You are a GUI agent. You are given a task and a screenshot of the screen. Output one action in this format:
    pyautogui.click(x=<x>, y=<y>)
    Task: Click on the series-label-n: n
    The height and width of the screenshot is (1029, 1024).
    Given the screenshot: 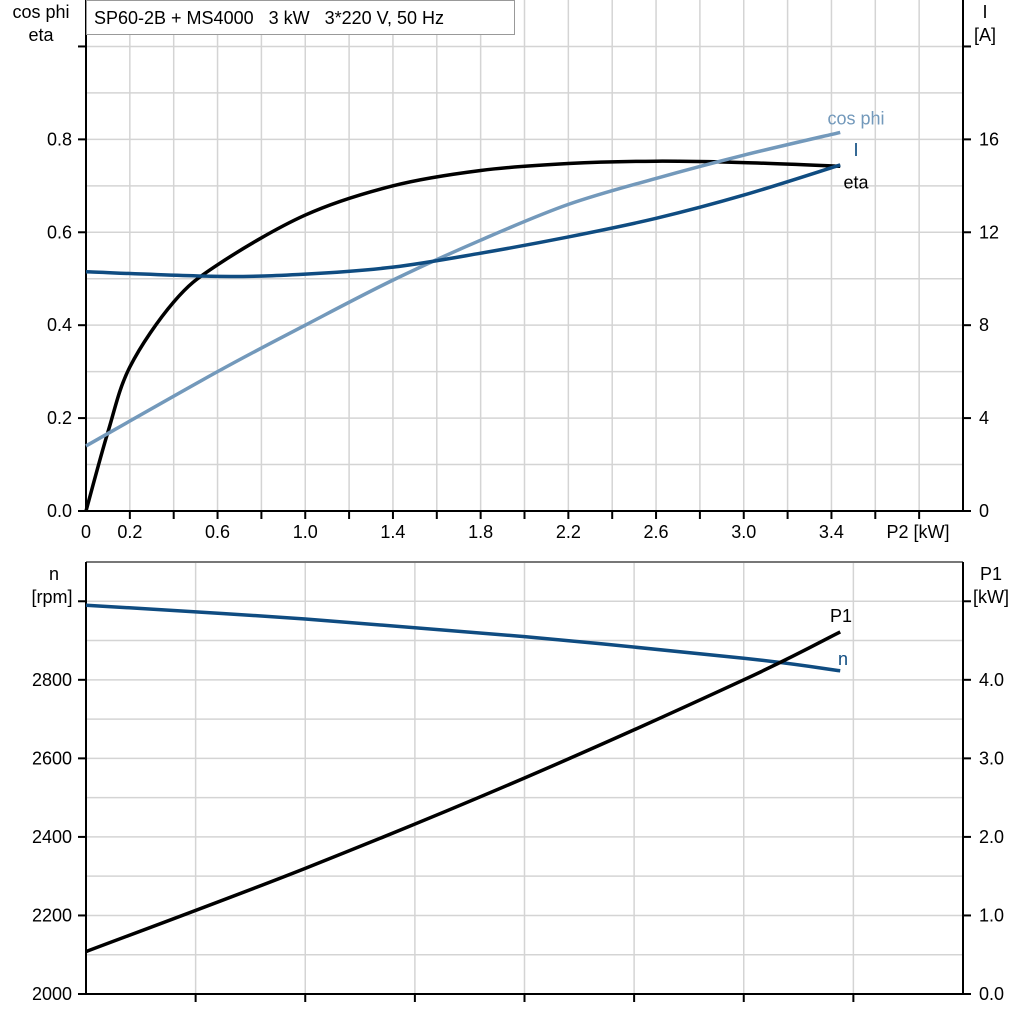 What is the action you would take?
    pyautogui.click(x=843, y=659)
    